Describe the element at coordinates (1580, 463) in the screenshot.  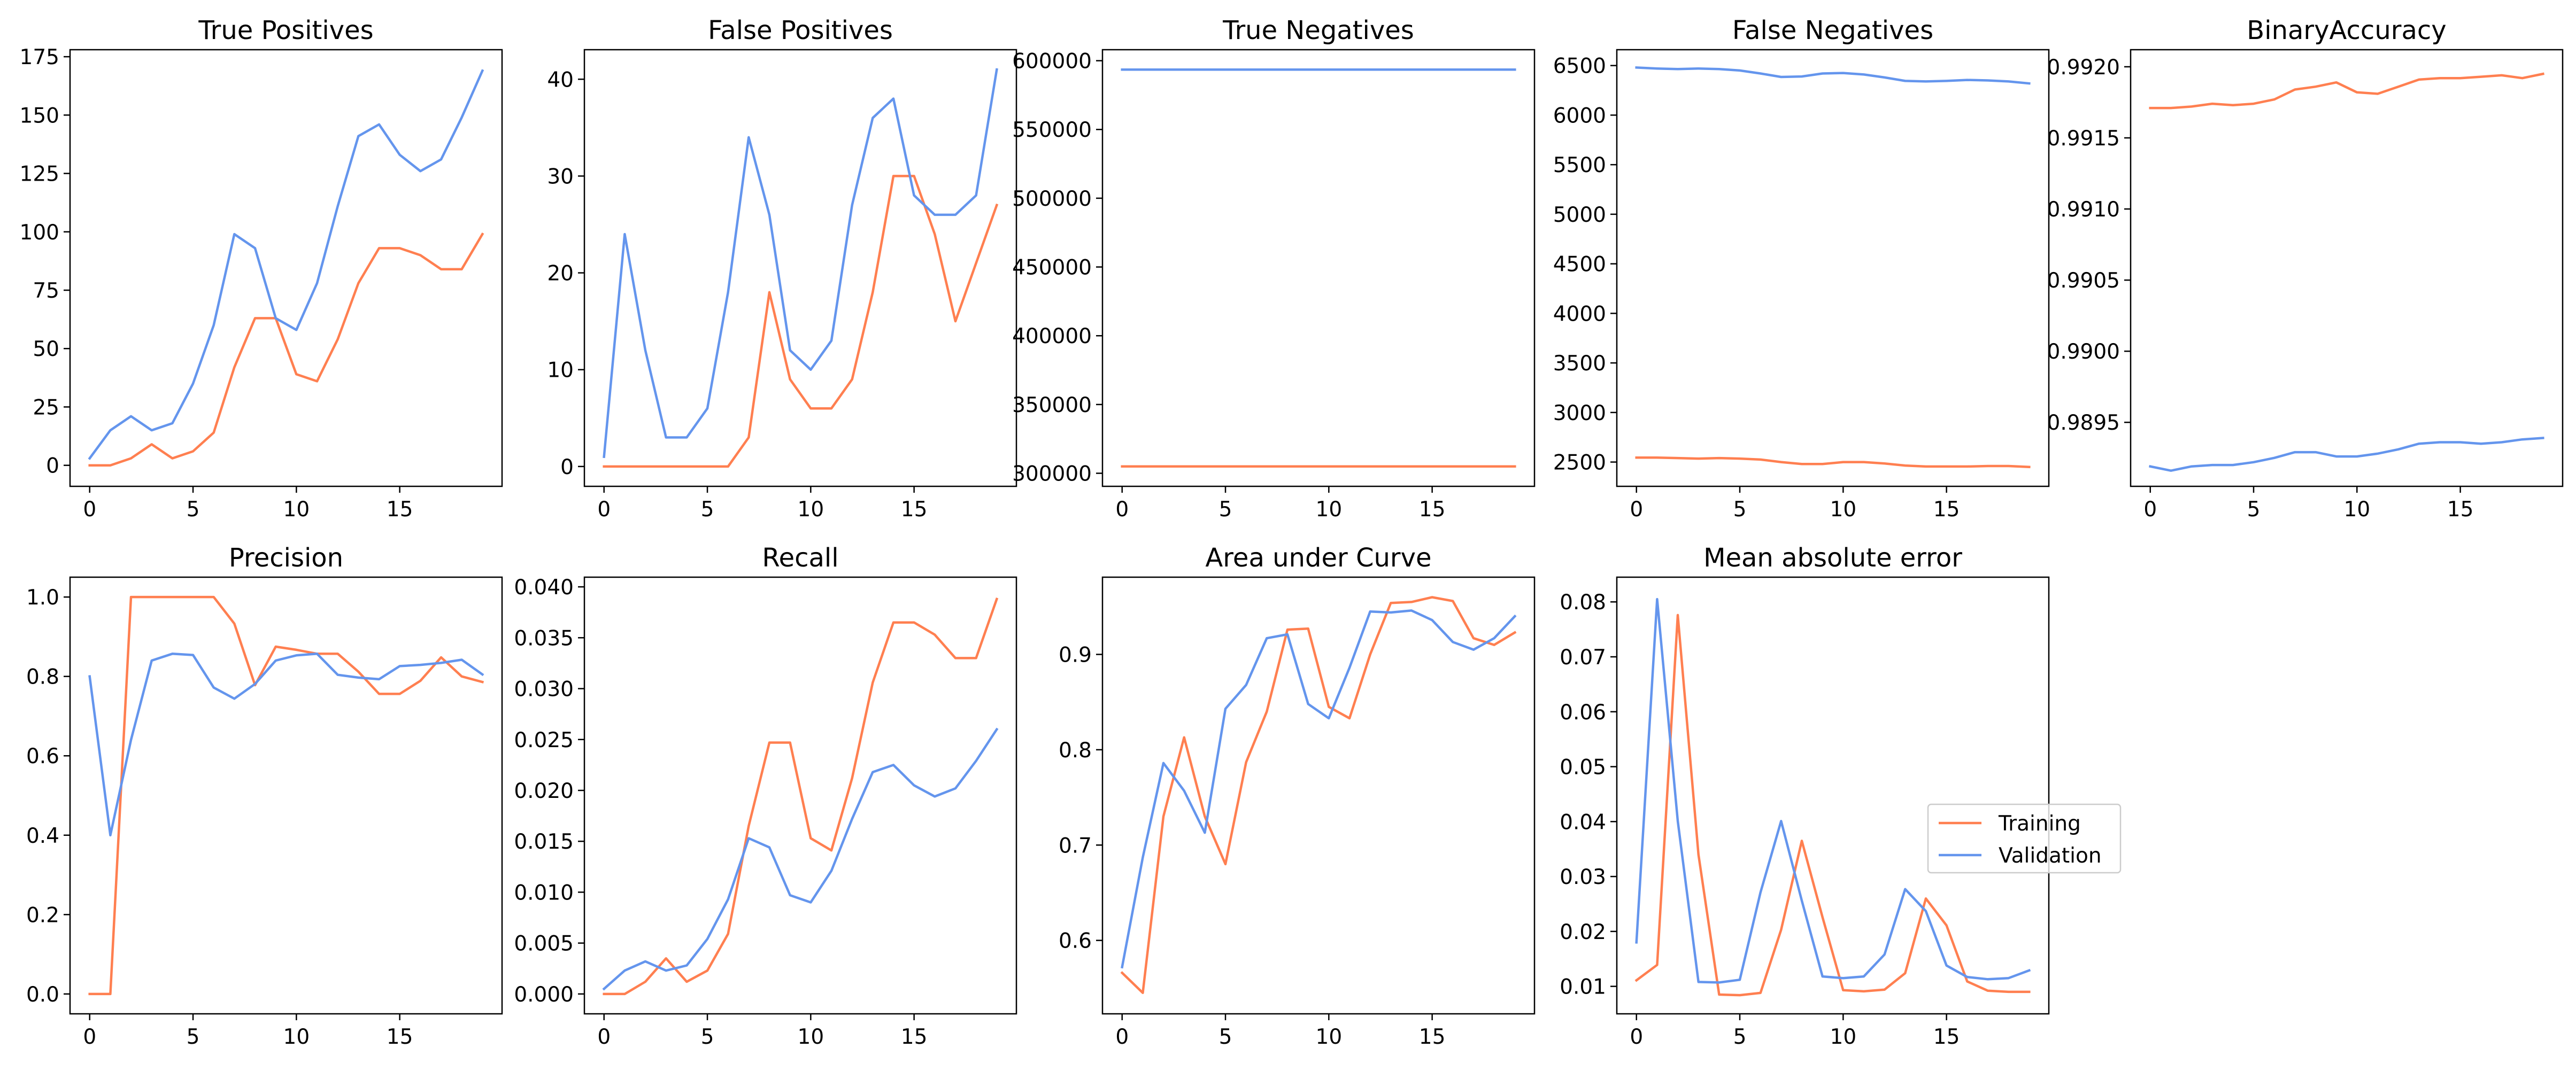
I see `y-tick-label: 2500` at that location.